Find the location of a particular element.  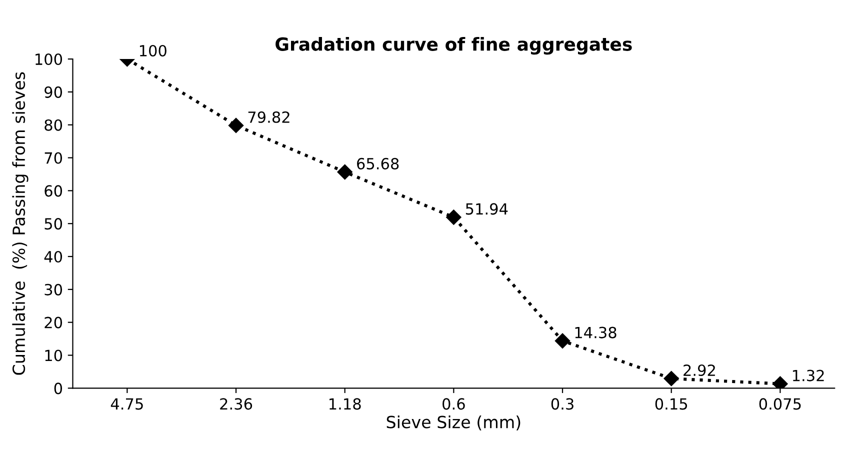

data-label: 79.82 is located at coordinates (269, 117).